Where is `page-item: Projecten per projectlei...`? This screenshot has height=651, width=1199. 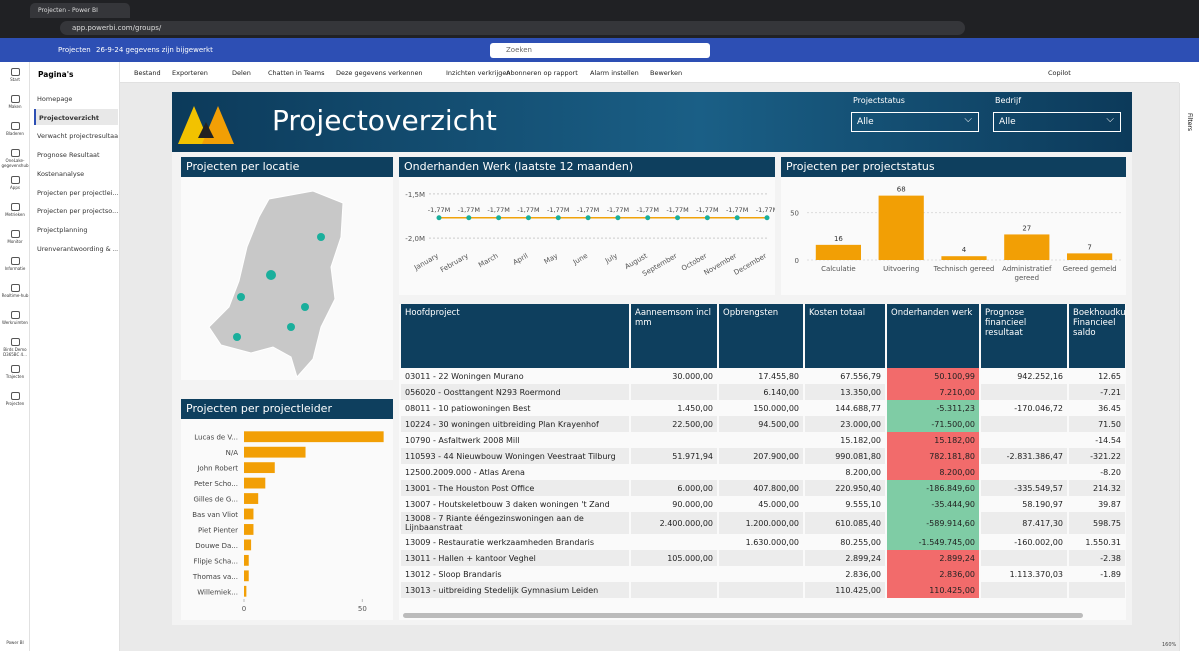
page-item: Projecten per projectlei... is located at coordinates (77, 192).